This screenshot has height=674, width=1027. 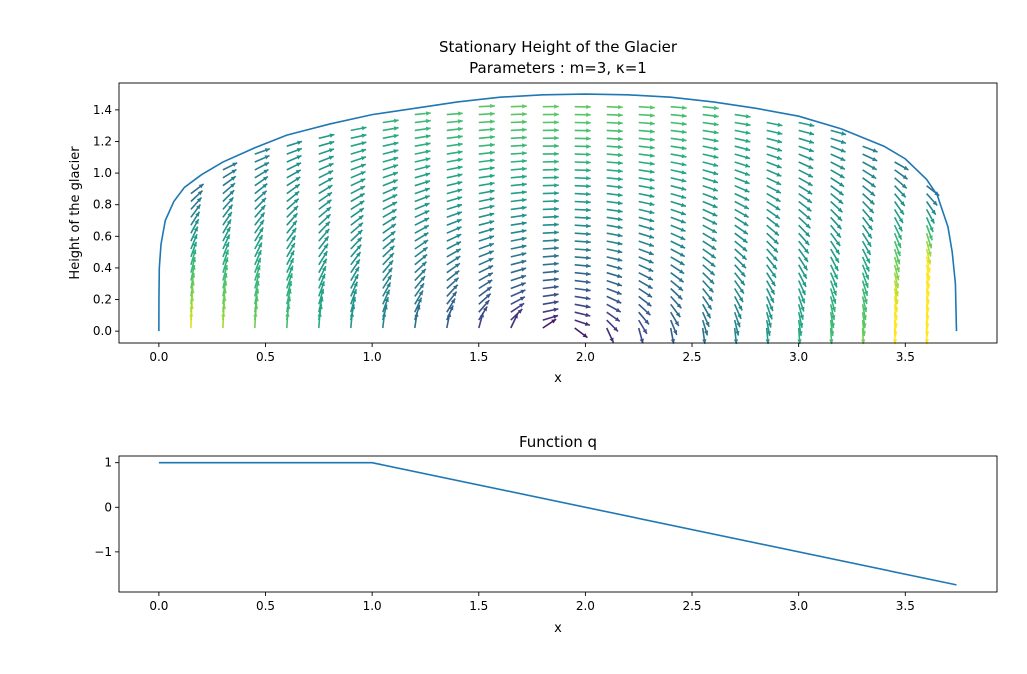 What do you see at coordinates (691, 606) in the screenshot?
I see `x-tick-label: 2.5` at bounding box center [691, 606].